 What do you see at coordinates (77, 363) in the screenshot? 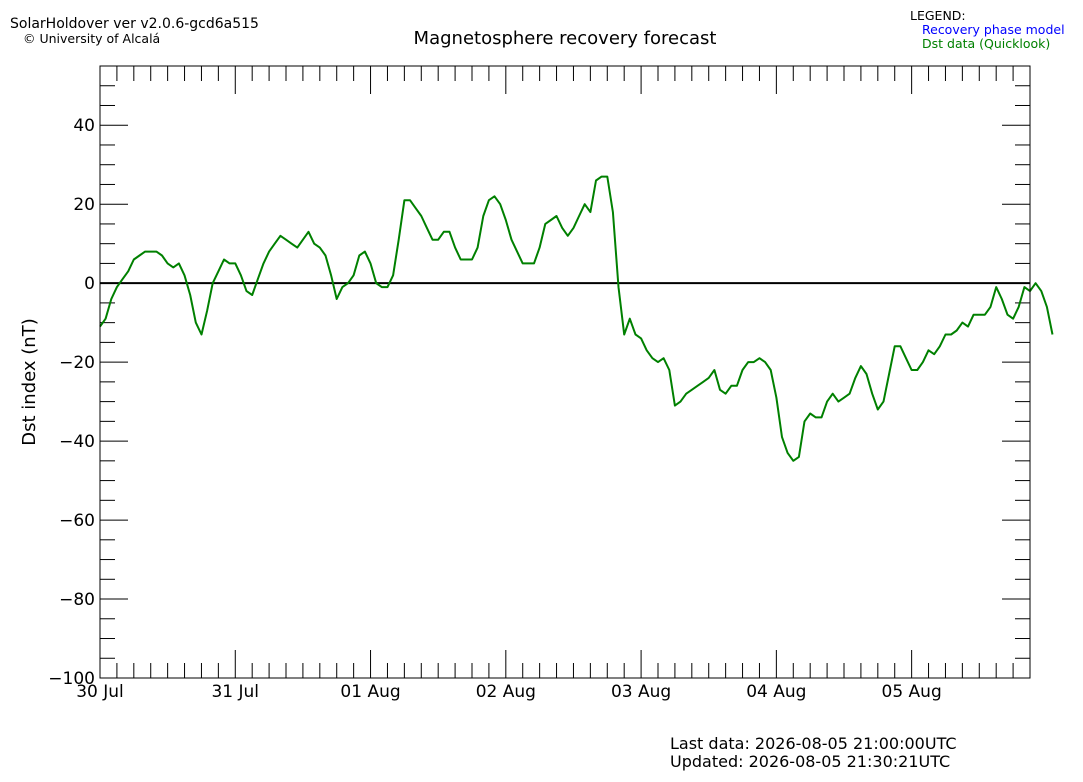
I see `y-tick-label: −20` at bounding box center [77, 363].